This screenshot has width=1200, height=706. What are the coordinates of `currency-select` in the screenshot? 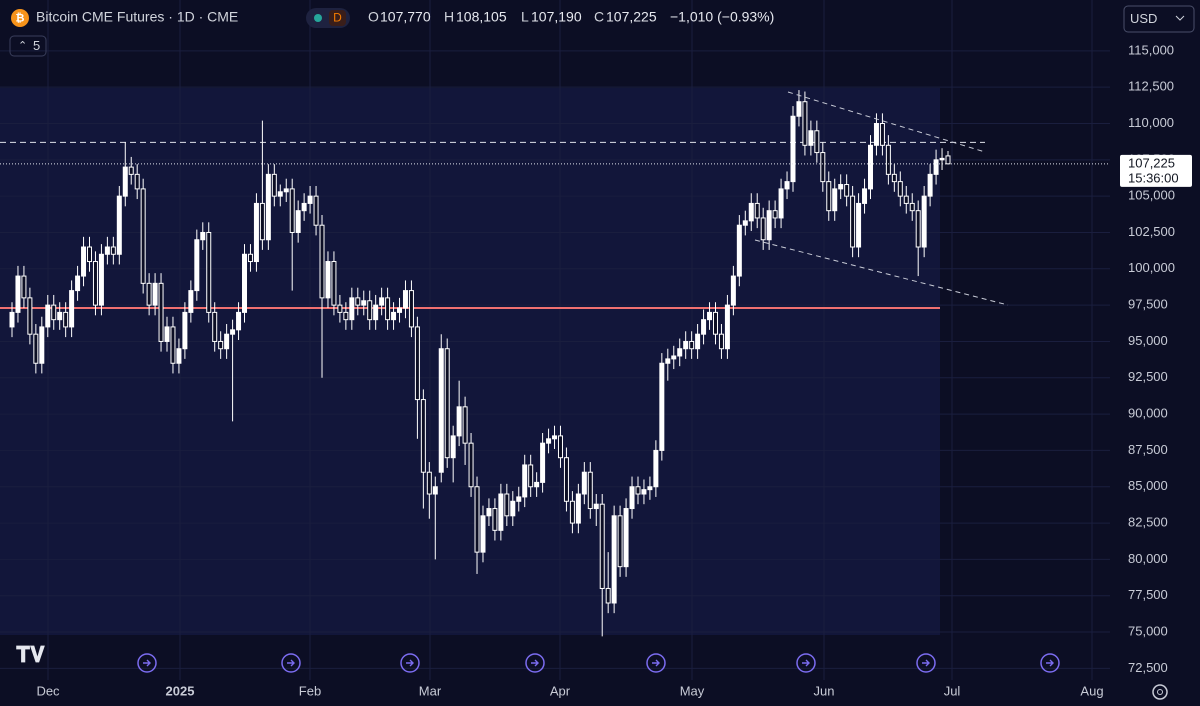 It's located at (1159, 19).